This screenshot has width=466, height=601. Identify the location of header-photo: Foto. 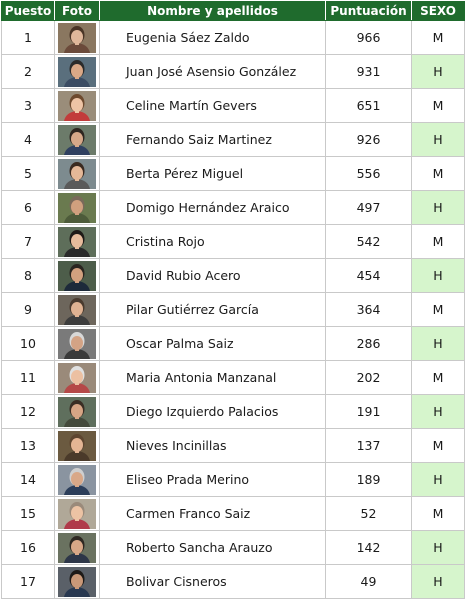
(77, 11).